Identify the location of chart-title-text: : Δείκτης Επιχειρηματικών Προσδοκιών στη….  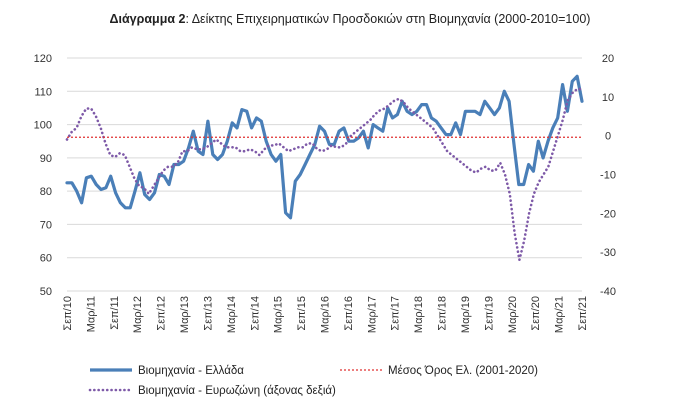
(388, 19).